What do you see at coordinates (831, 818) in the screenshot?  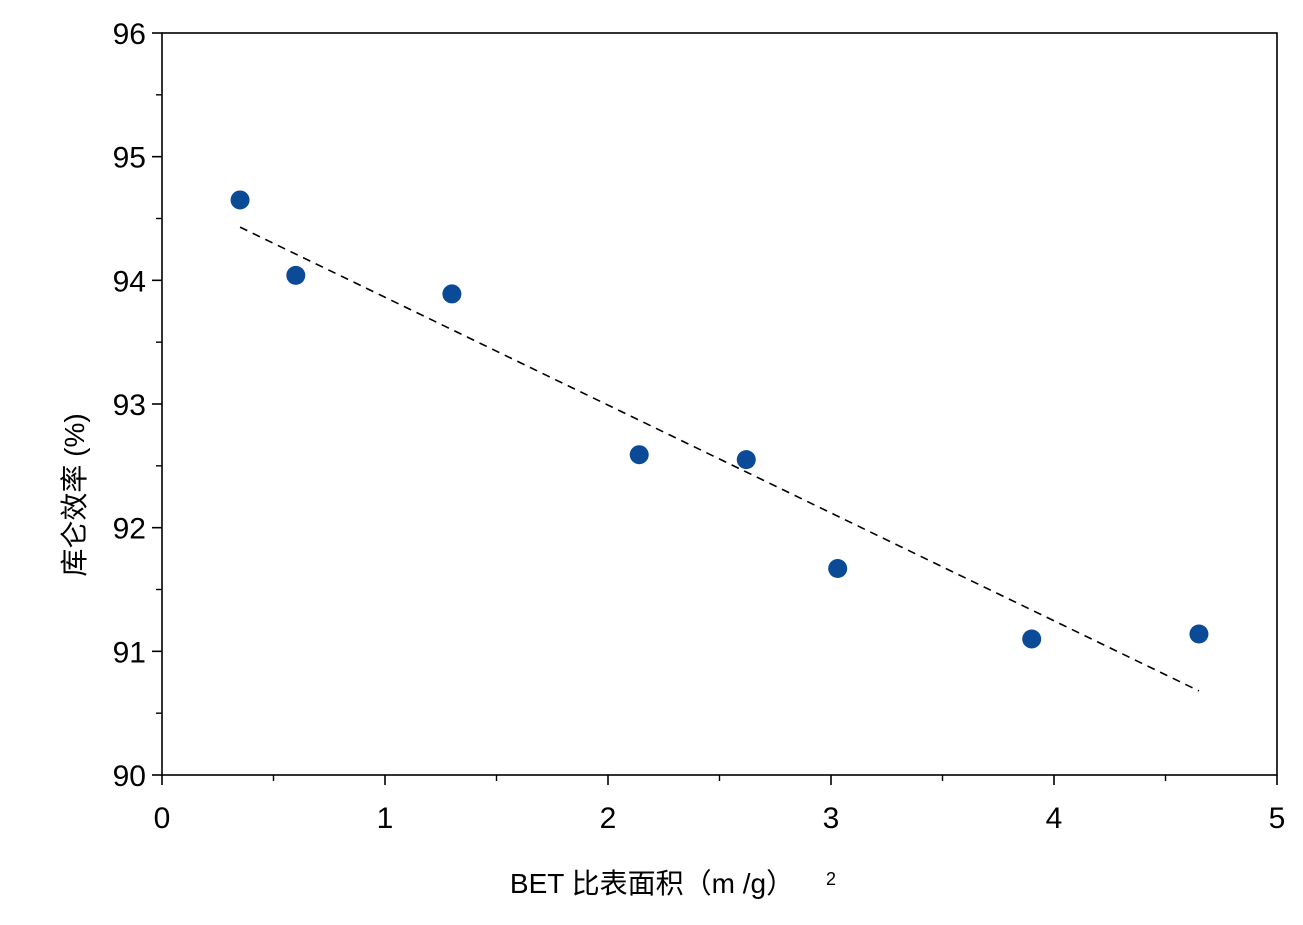 I see `x-tick-label: 3` at bounding box center [831, 818].